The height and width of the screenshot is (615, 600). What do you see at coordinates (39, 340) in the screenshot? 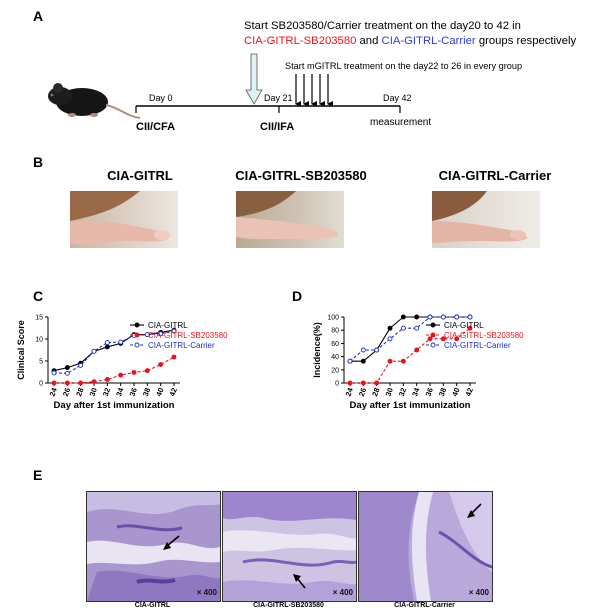
I see `y-tick-label: 10` at bounding box center [39, 340].